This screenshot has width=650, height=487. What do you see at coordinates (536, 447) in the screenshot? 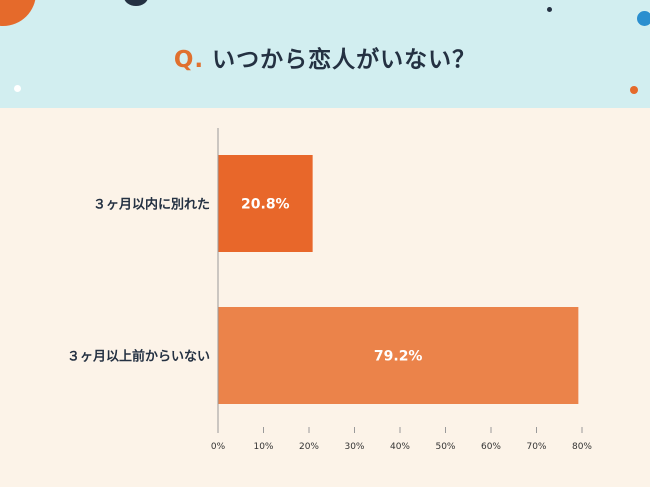
I see `x-tick-label-70: 70%` at bounding box center [536, 447].